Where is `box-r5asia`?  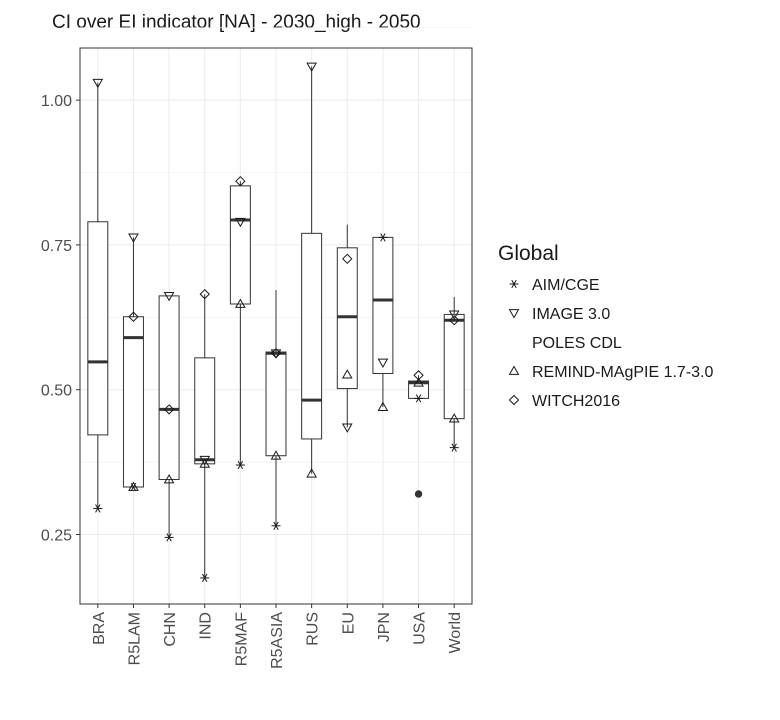
box-r5asia is located at coordinates (276, 408).